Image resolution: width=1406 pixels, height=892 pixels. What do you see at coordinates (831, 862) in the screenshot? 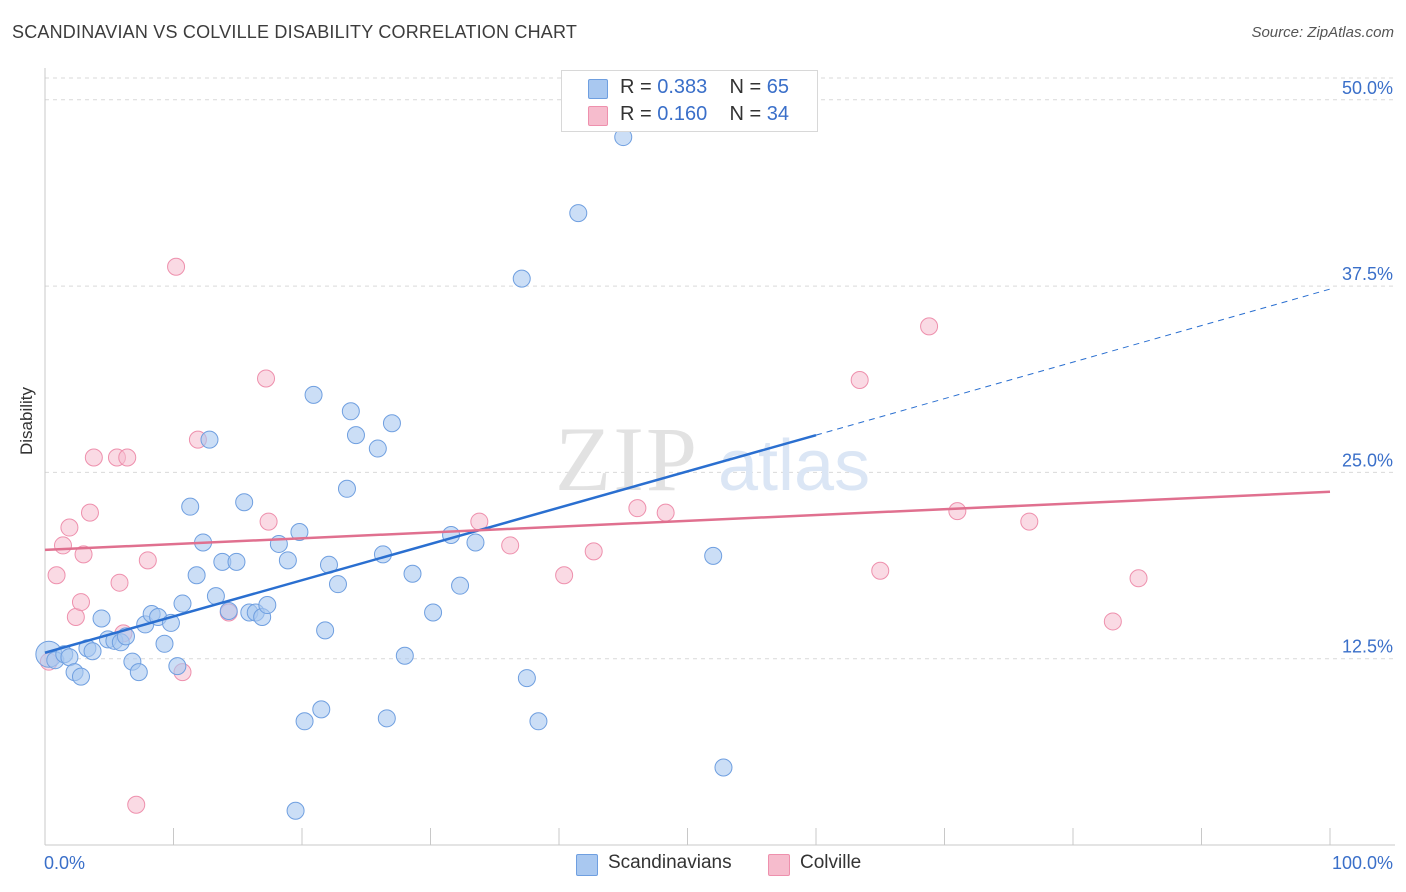
I see `legend-label-colville: Colville` at bounding box center [831, 862].